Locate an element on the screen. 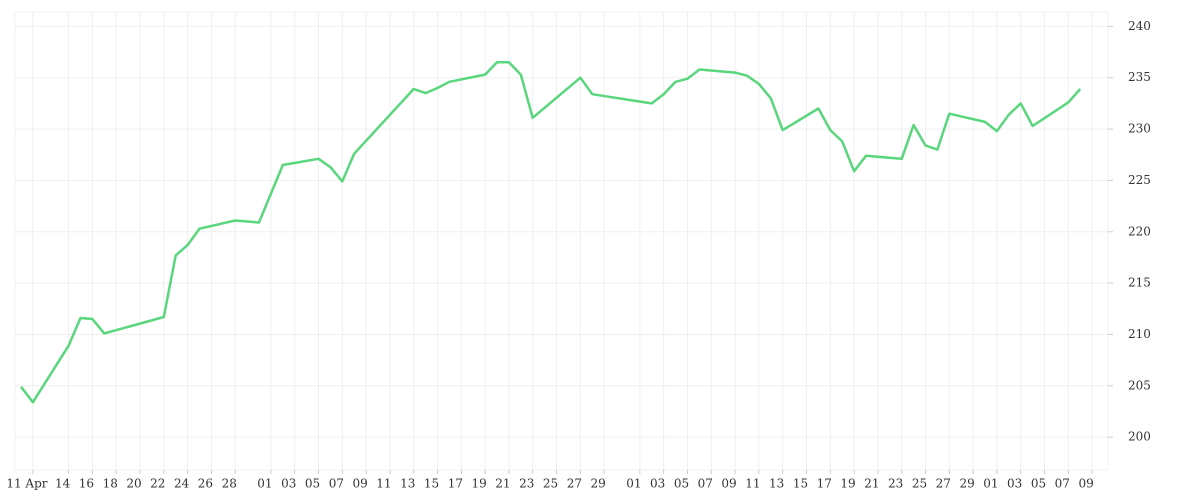 This screenshot has height=500, width=1200. y-tick-label: 225 is located at coordinates (1139, 180).